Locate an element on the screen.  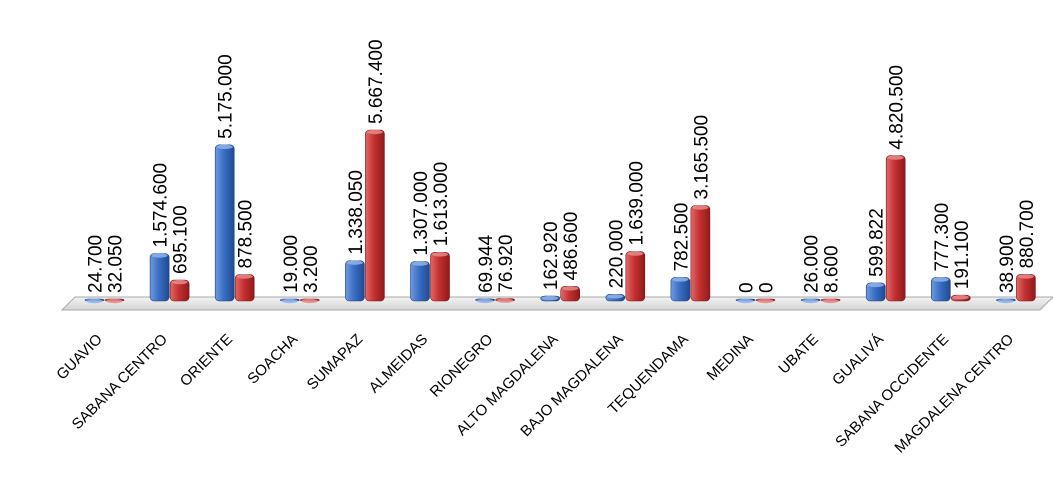
value-label-sumapaz-series-2: 5.667.400 is located at coordinates (376, 81).